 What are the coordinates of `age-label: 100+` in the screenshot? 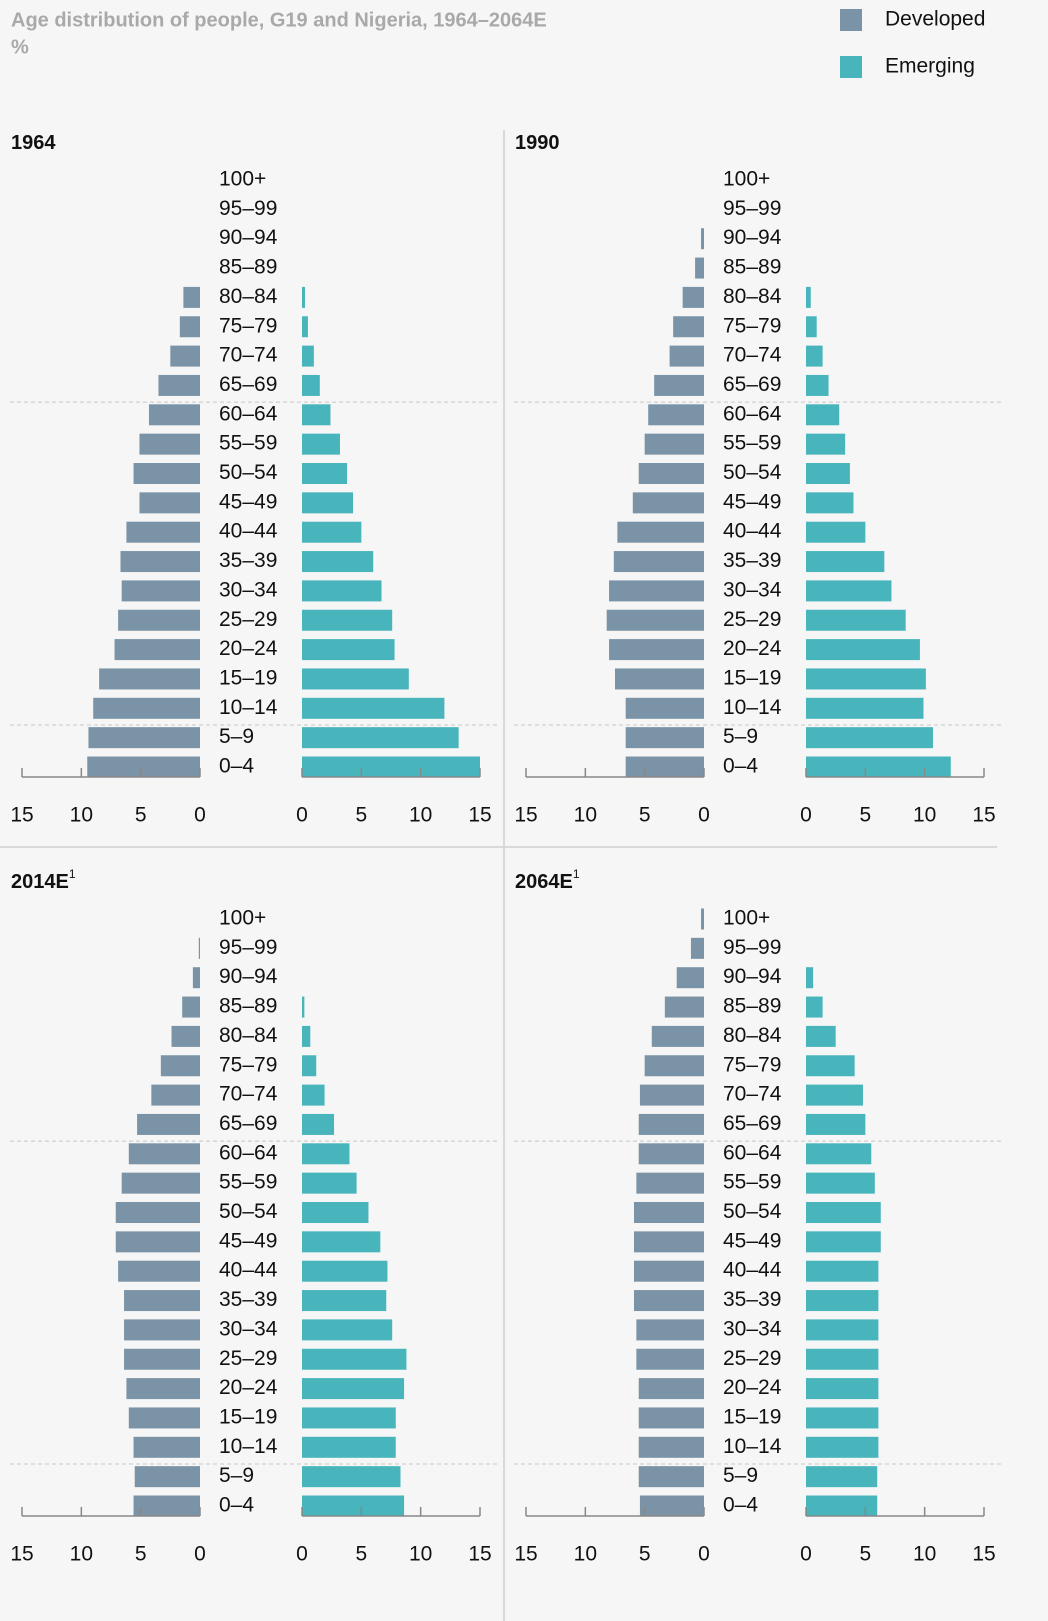 It's located at (242, 918).